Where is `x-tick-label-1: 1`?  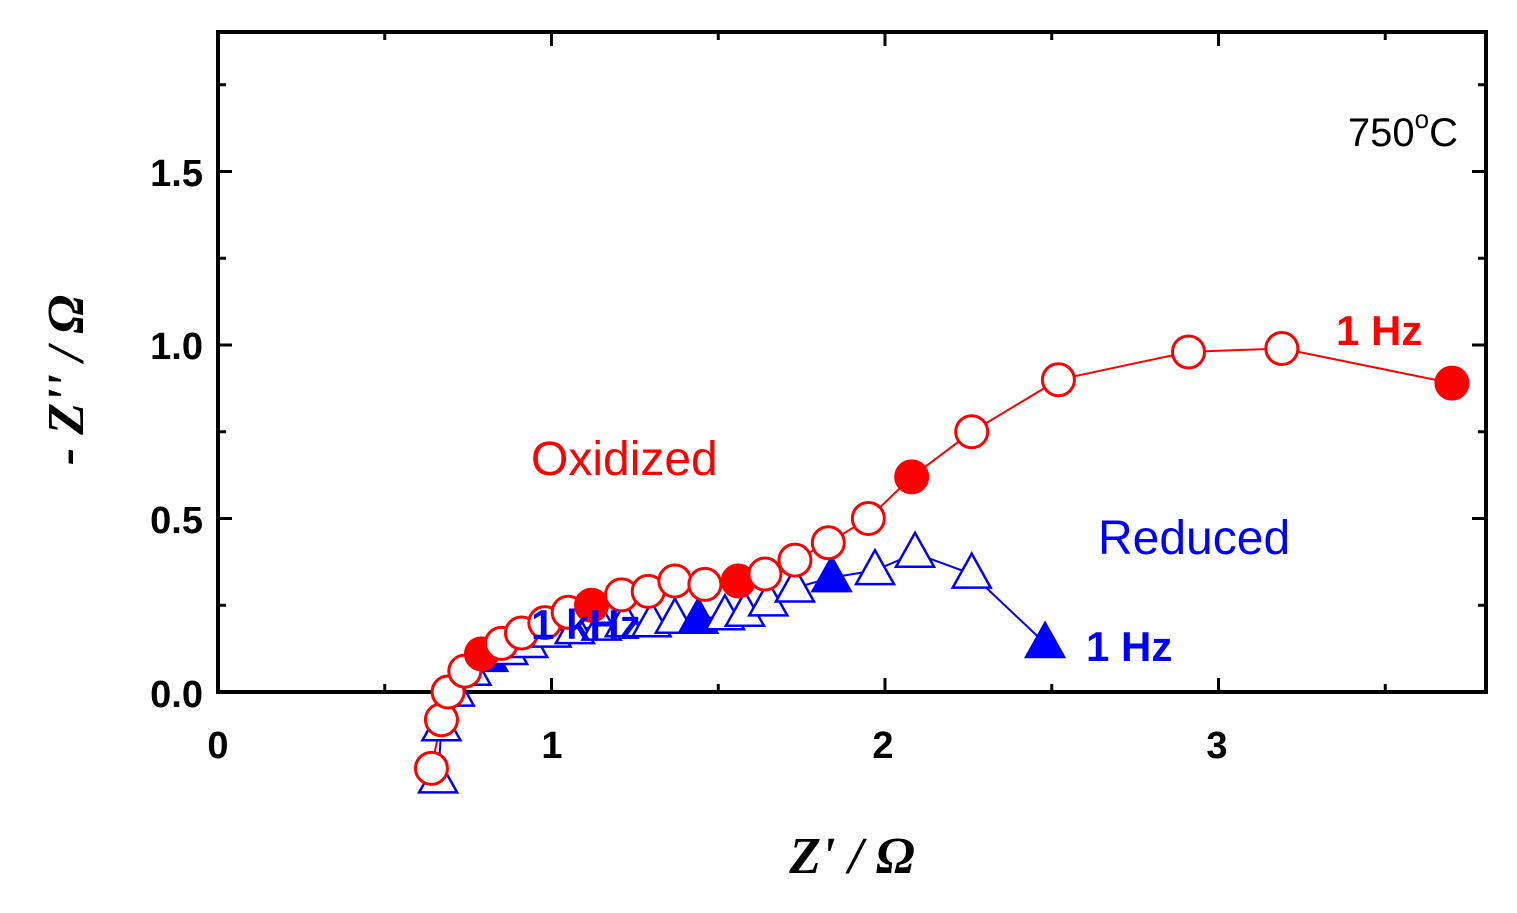
x-tick-label-1: 1 is located at coordinates (551, 746).